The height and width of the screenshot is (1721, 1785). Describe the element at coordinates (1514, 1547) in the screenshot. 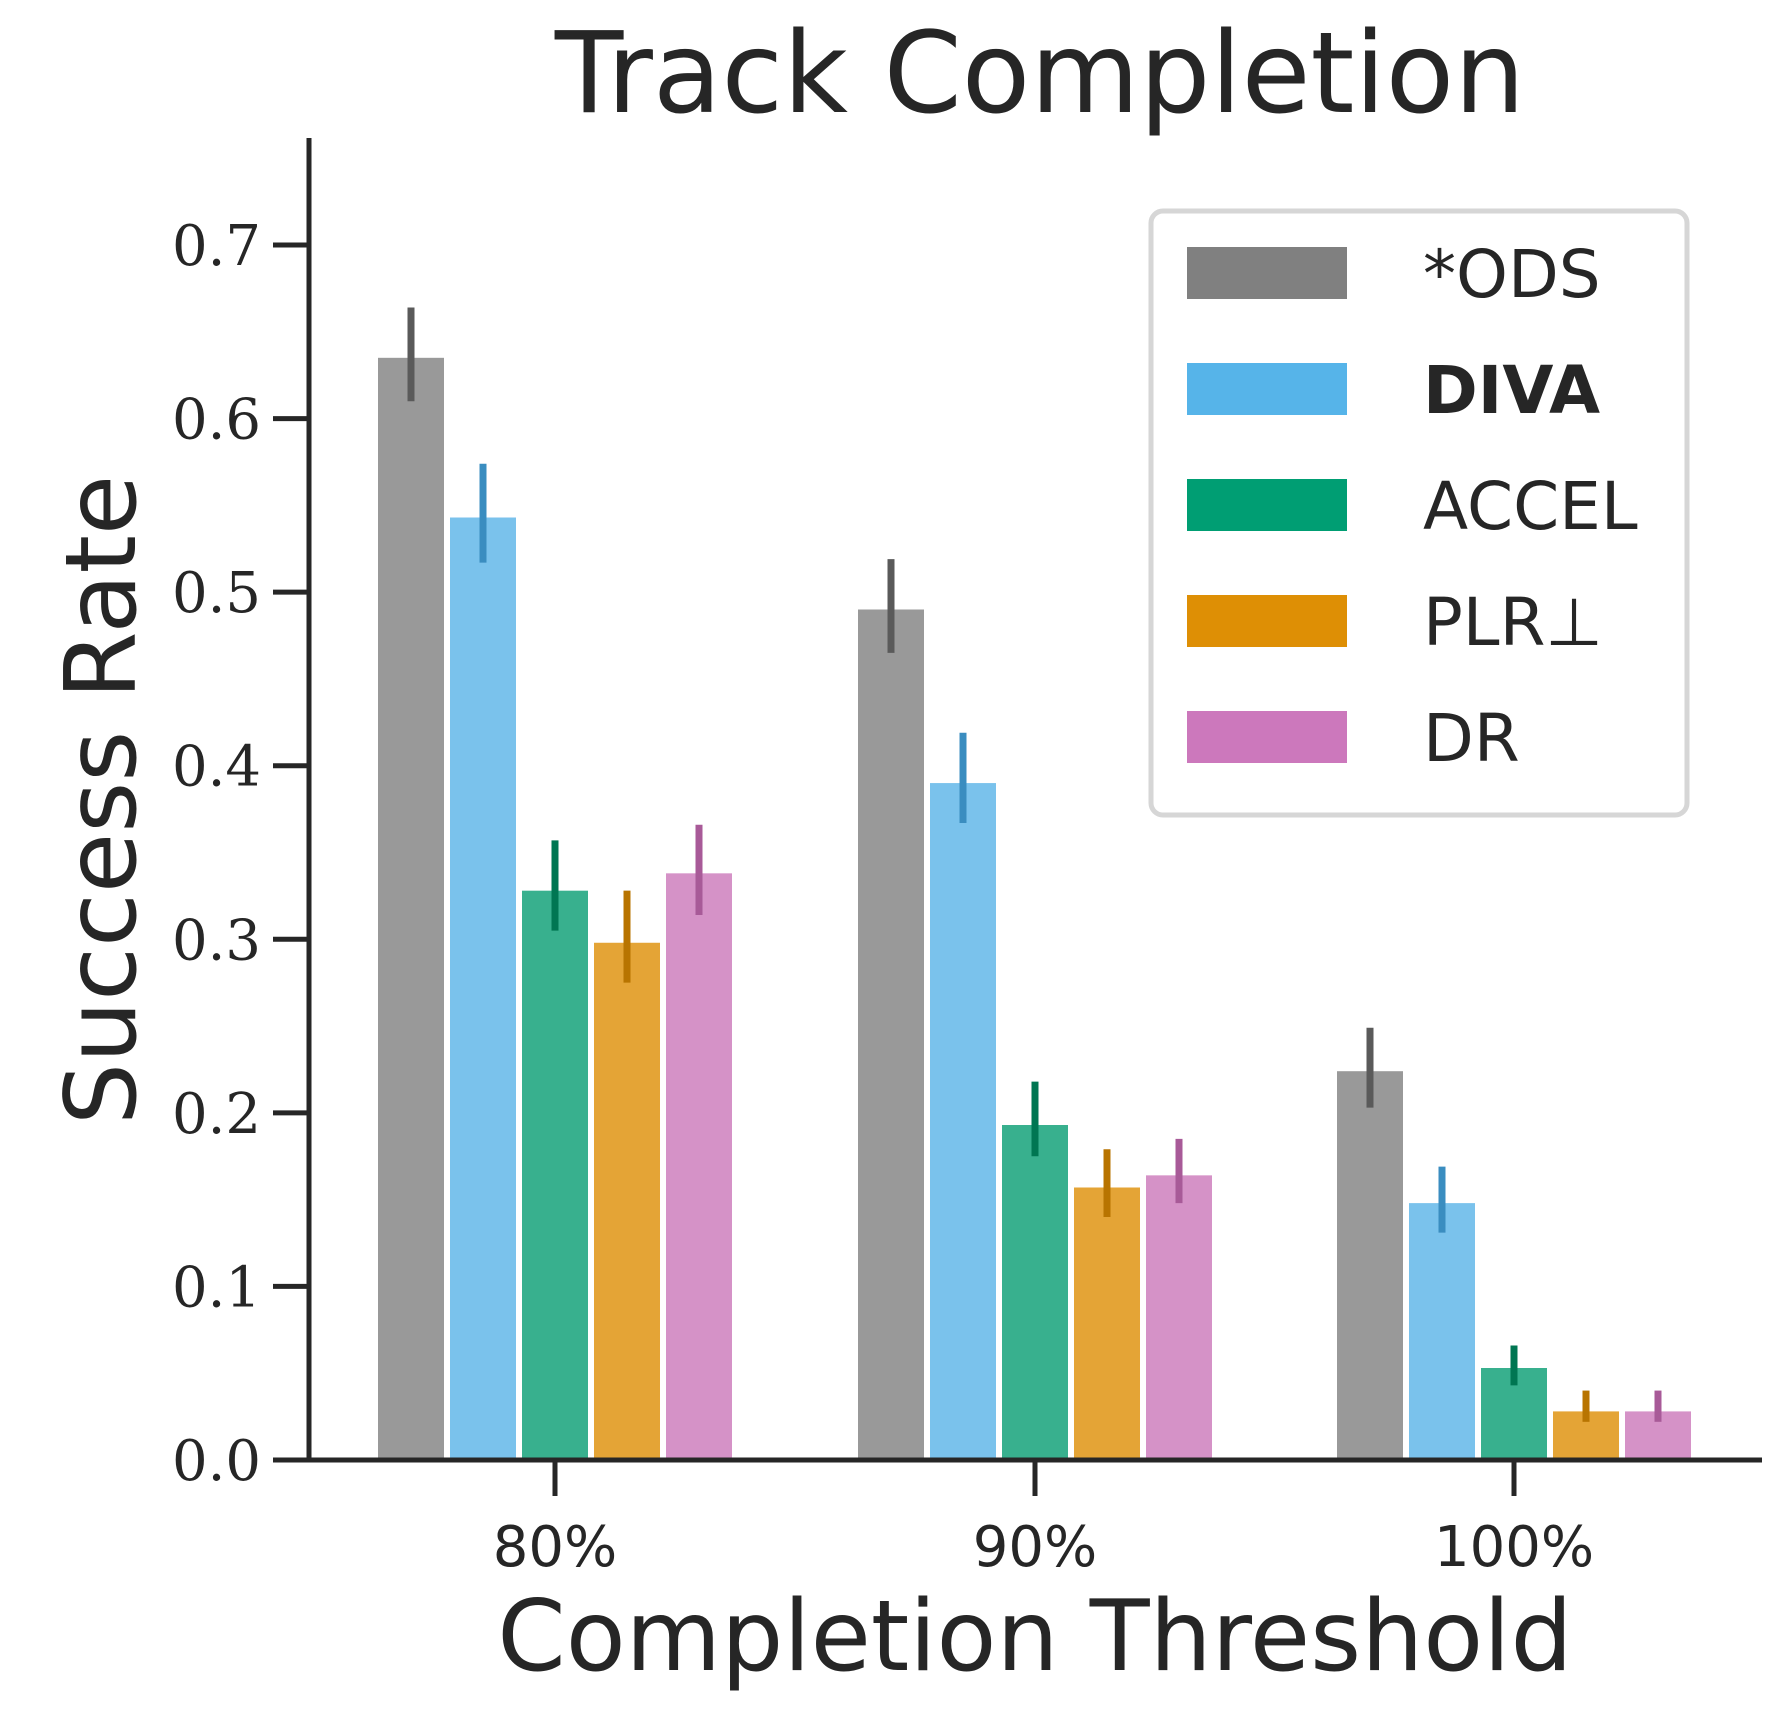

I see `x-tick-label: 100%` at that location.